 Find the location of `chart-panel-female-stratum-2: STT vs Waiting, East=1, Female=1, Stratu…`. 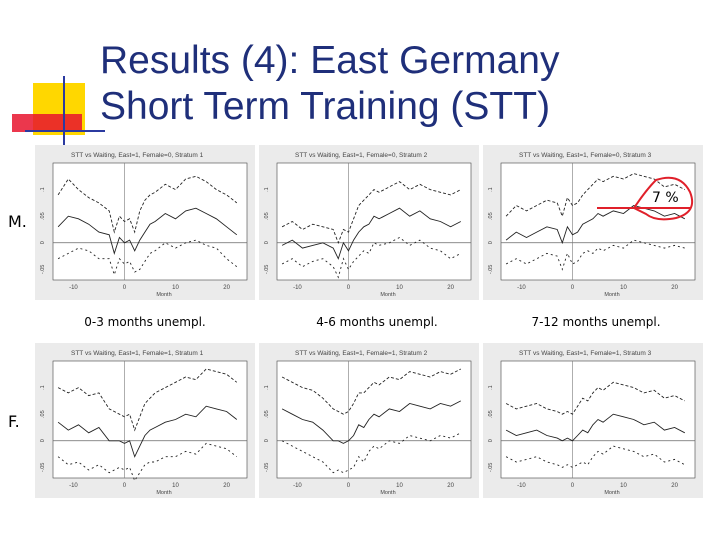

chart-panel-female-stratum-2: STT vs Waiting, East=1, Female=1, Stratu… is located at coordinates (369, 420).